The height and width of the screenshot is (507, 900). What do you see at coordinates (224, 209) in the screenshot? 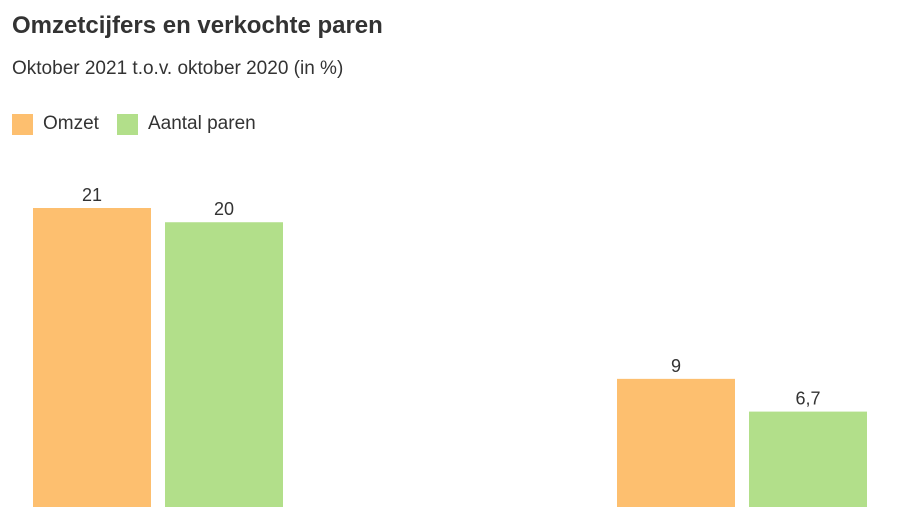
I see `data-label-aantal-paren-1: 20` at bounding box center [224, 209].